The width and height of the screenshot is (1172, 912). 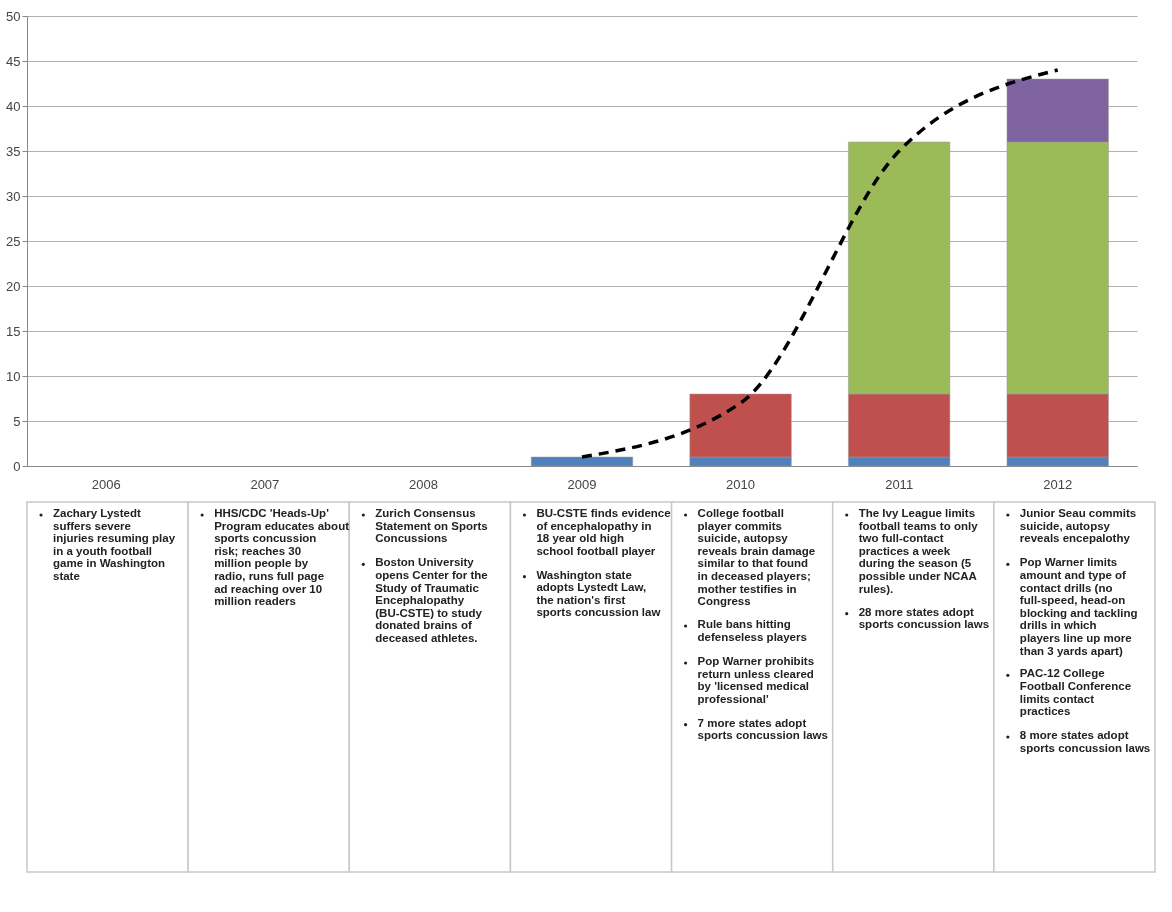 What do you see at coordinates (17, 466) in the screenshot?
I see `y-tick-label: 0` at bounding box center [17, 466].